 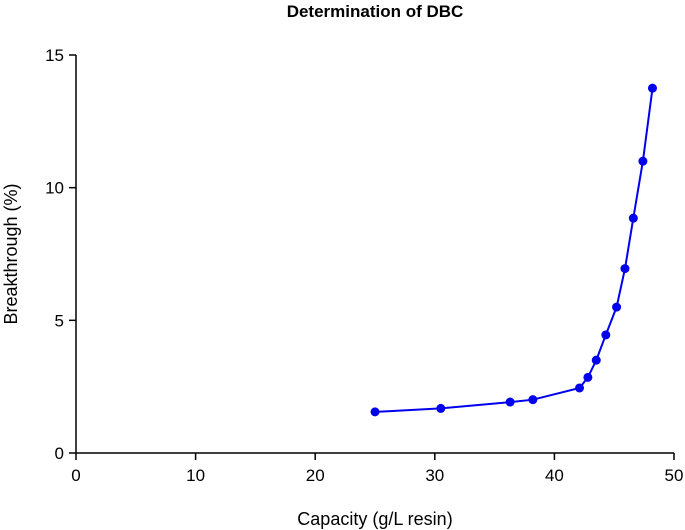 What do you see at coordinates (54, 188) in the screenshot?
I see `y-tick-label: 10` at bounding box center [54, 188].